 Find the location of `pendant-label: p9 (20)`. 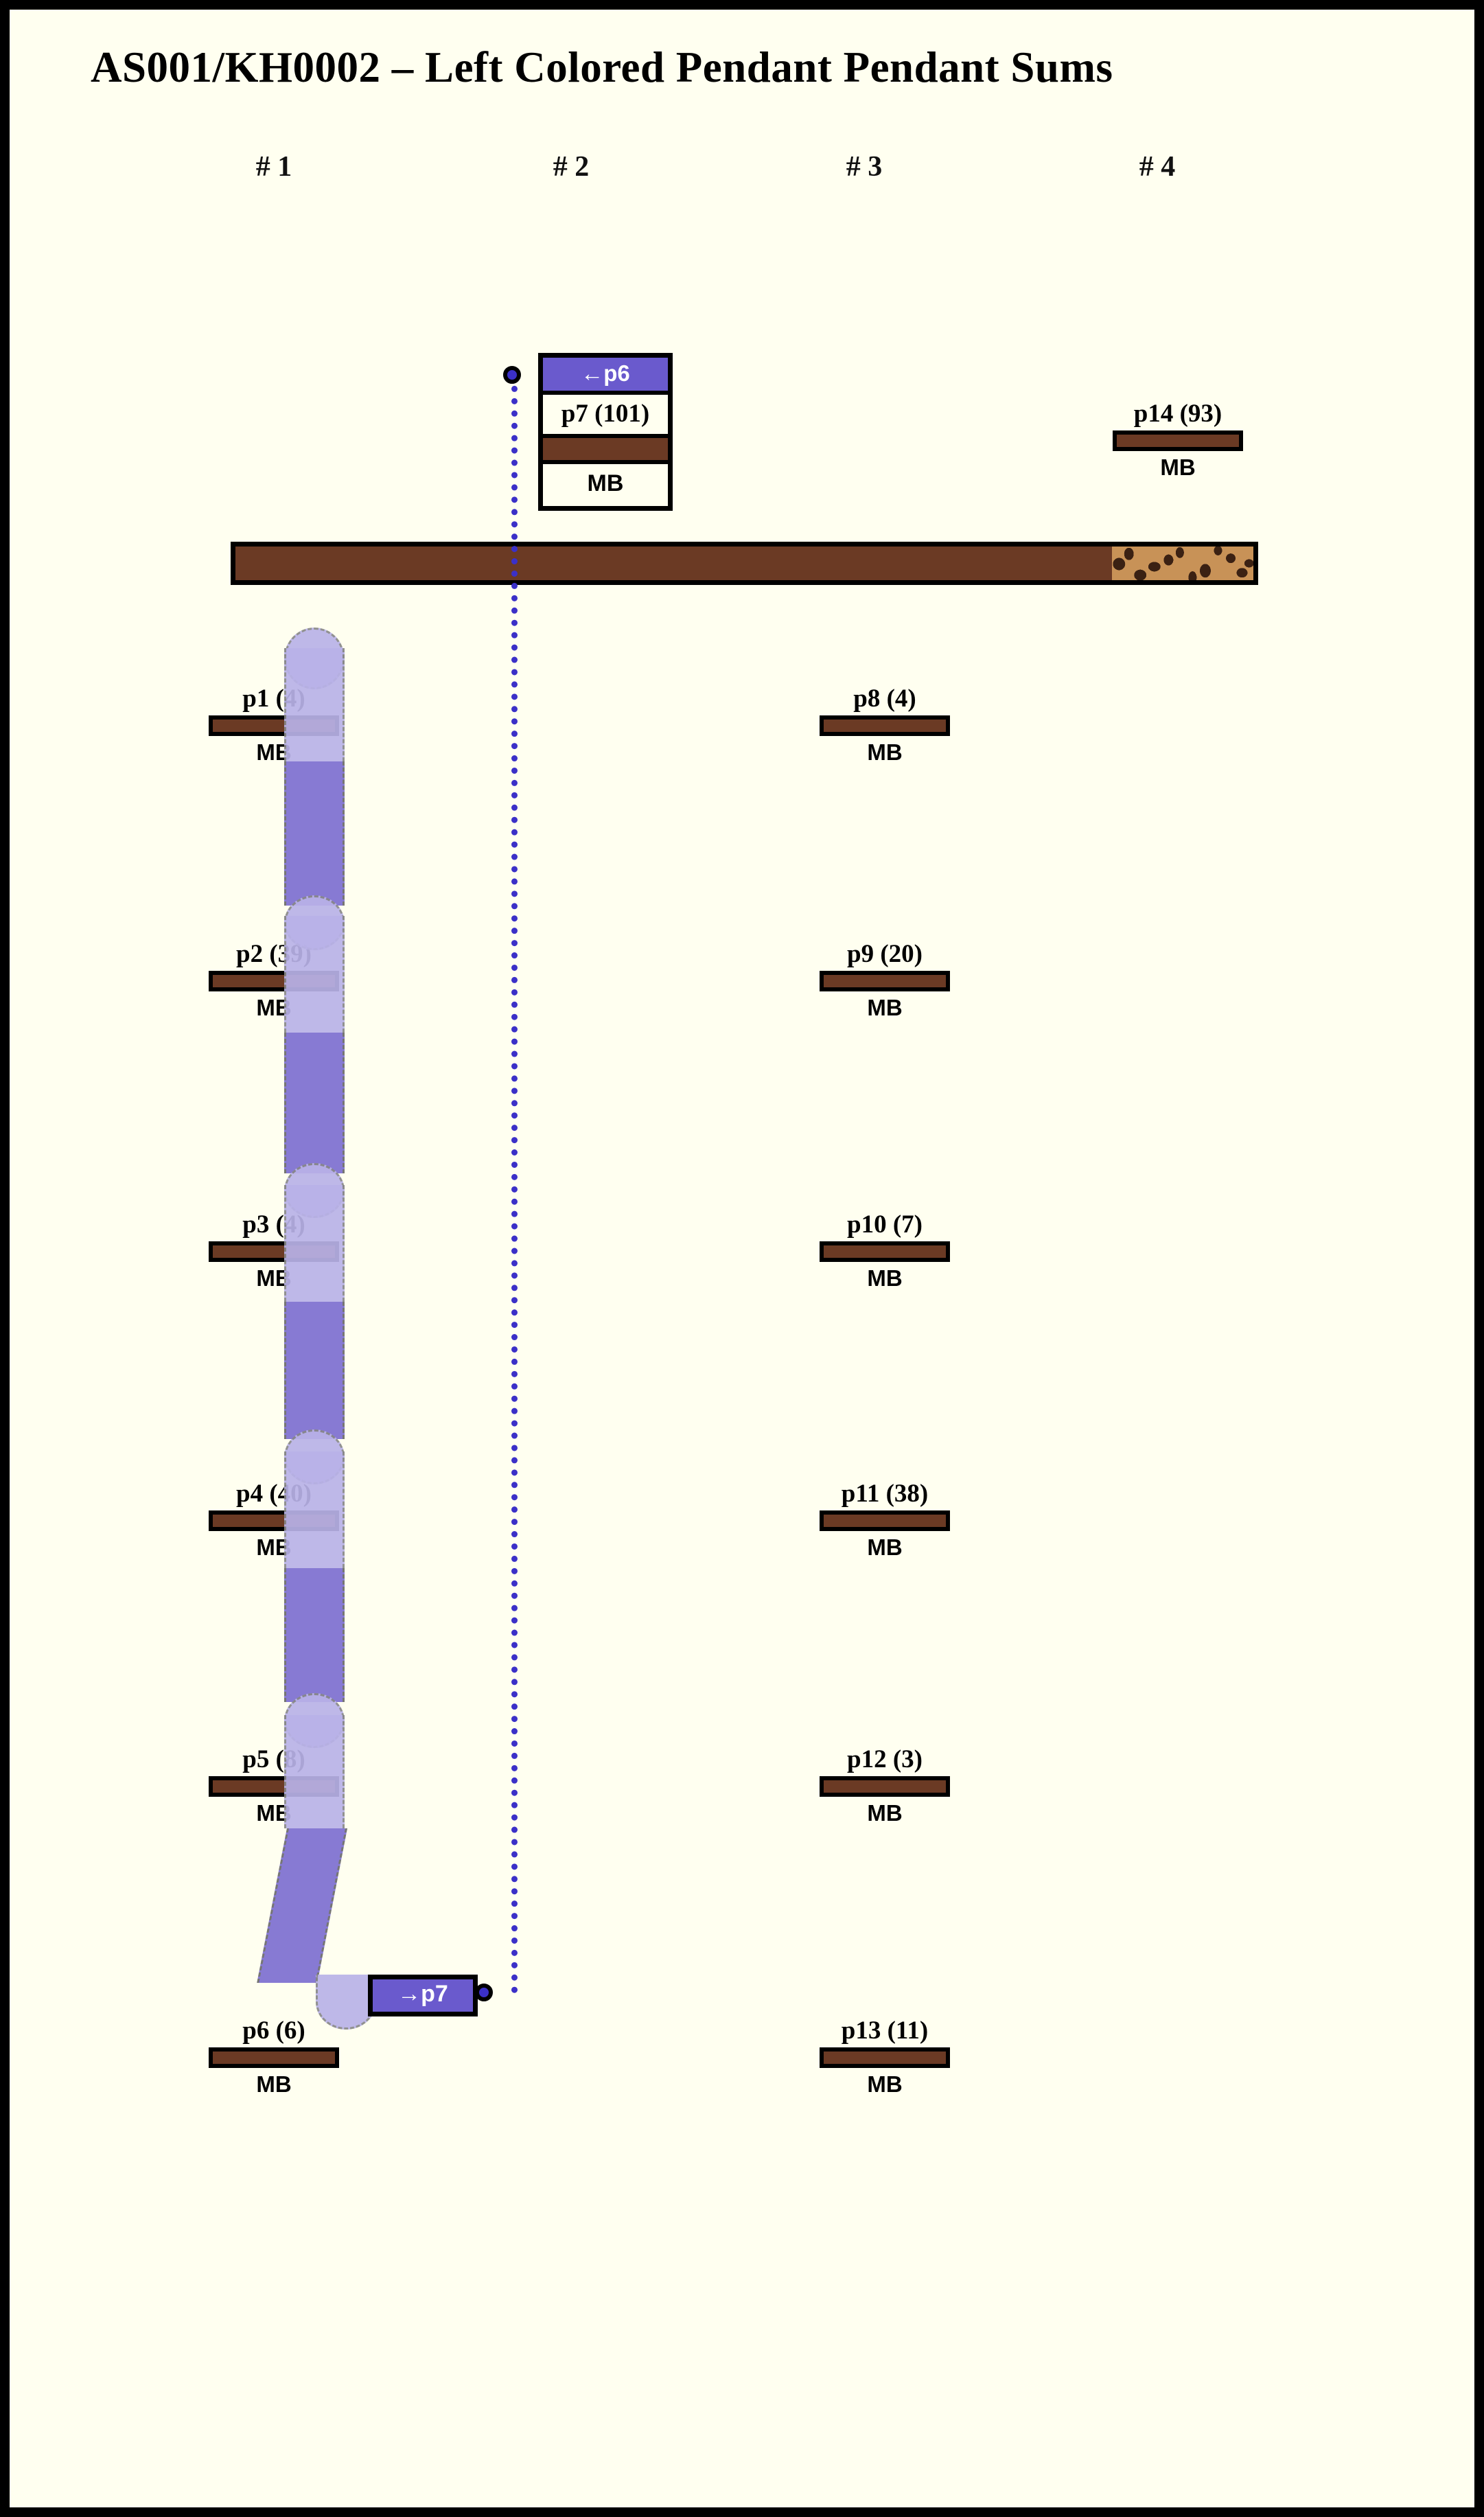

pendant-label: p9 (20) is located at coordinates (885, 954).